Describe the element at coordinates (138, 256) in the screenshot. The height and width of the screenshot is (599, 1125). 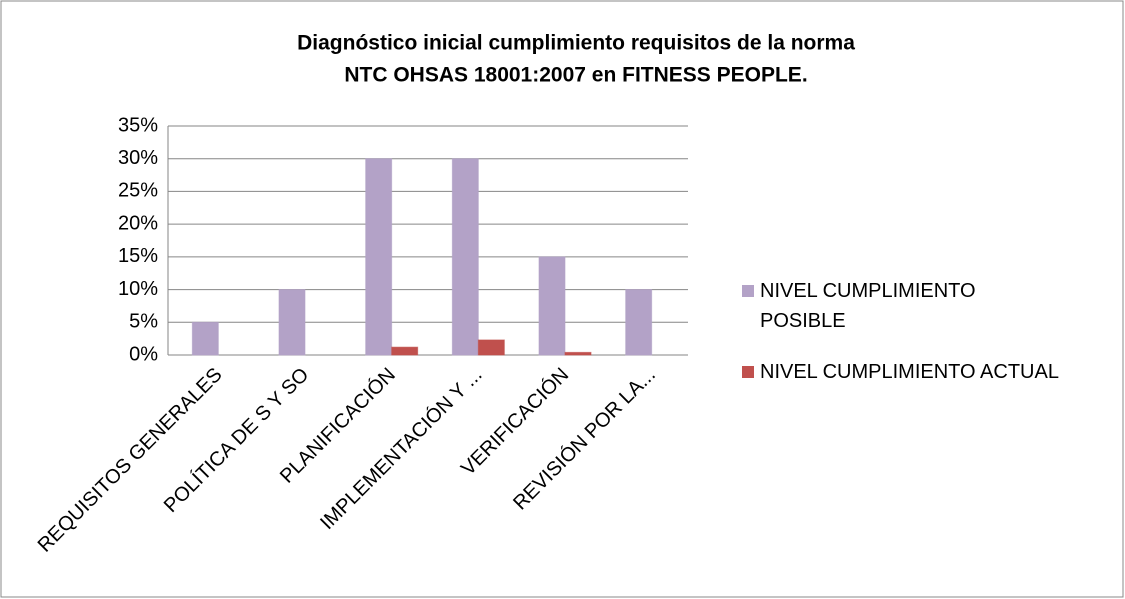
I see `y-tick-label: 15%` at that location.